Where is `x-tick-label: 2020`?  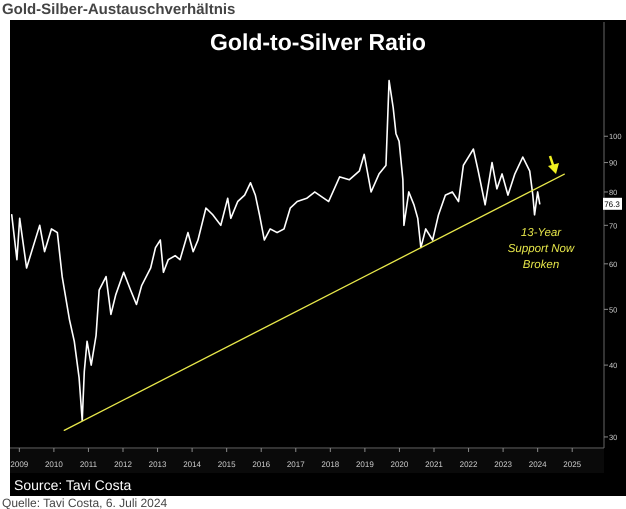 x-tick-label: 2020 is located at coordinates (399, 464).